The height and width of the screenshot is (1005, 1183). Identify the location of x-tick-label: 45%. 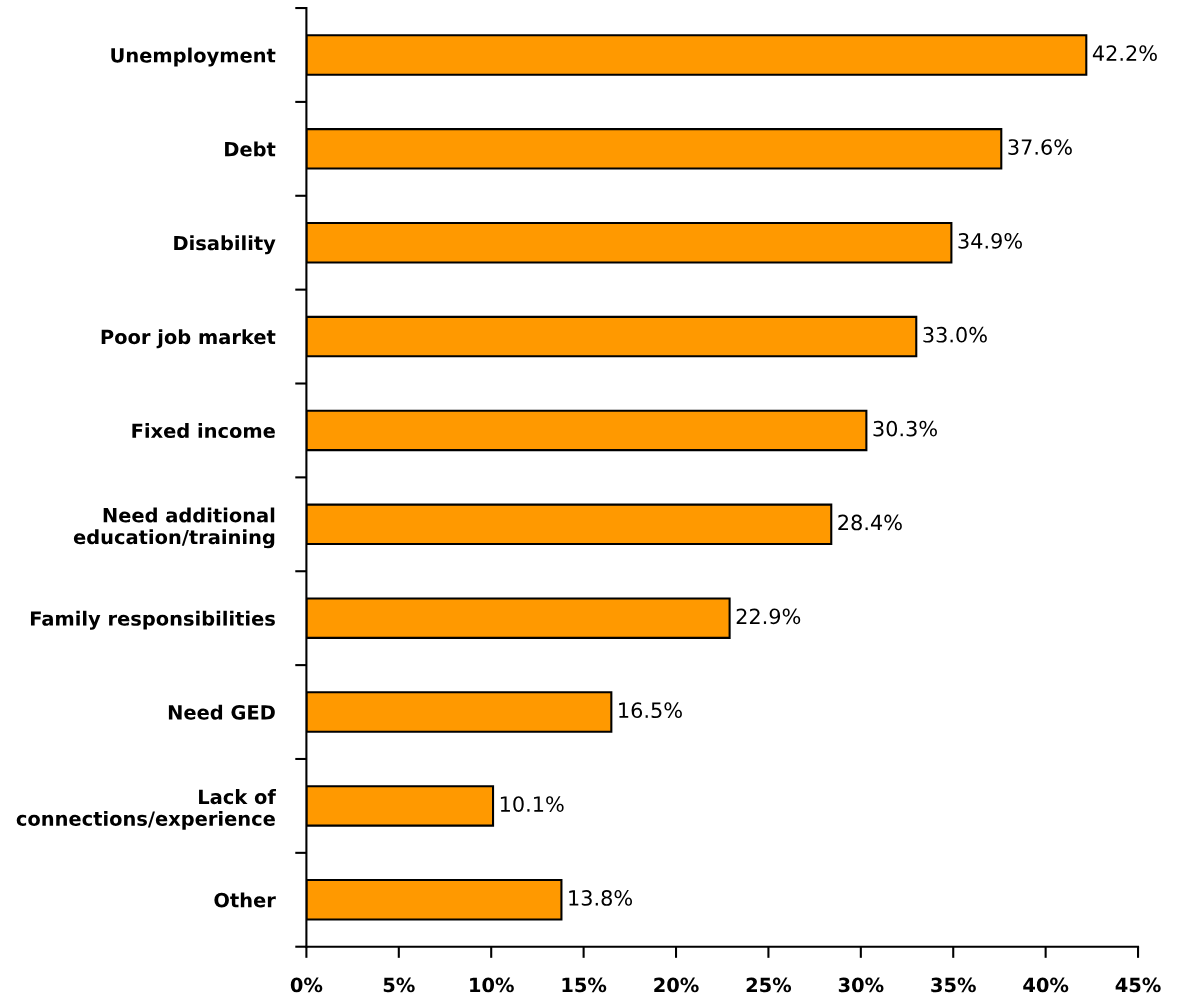
(1138, 985).